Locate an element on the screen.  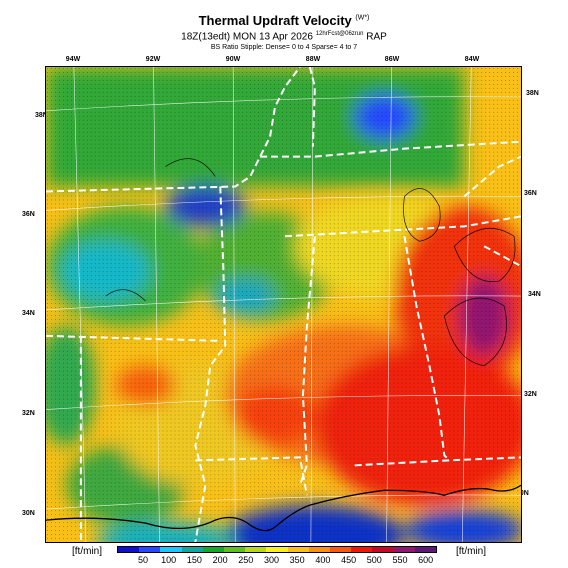
colorbar-tick-label: 100 is located at coordinates (169, 560).